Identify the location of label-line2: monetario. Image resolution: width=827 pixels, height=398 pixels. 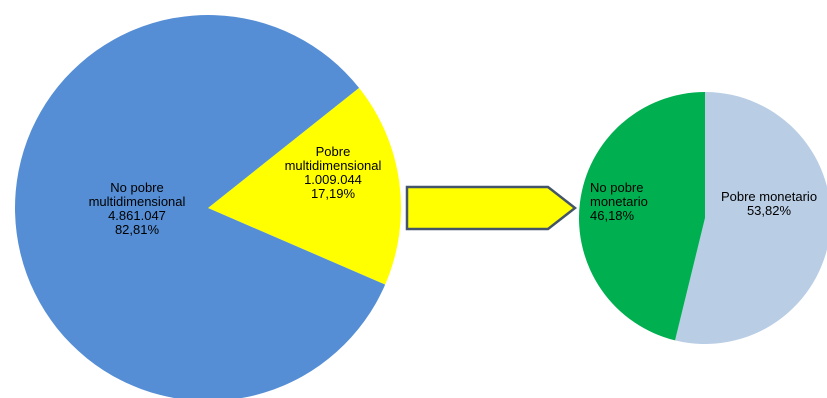
(619, 201).